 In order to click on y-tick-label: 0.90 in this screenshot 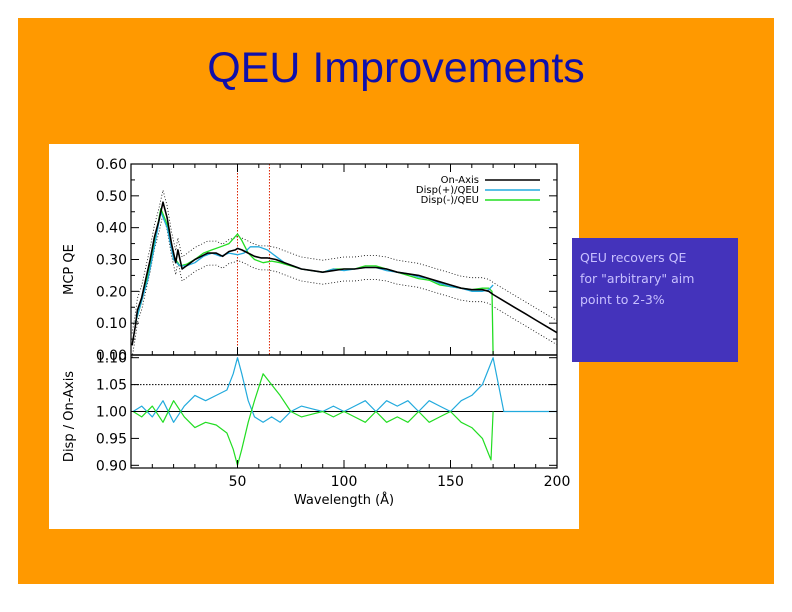, I will do `click(111, 466)`.